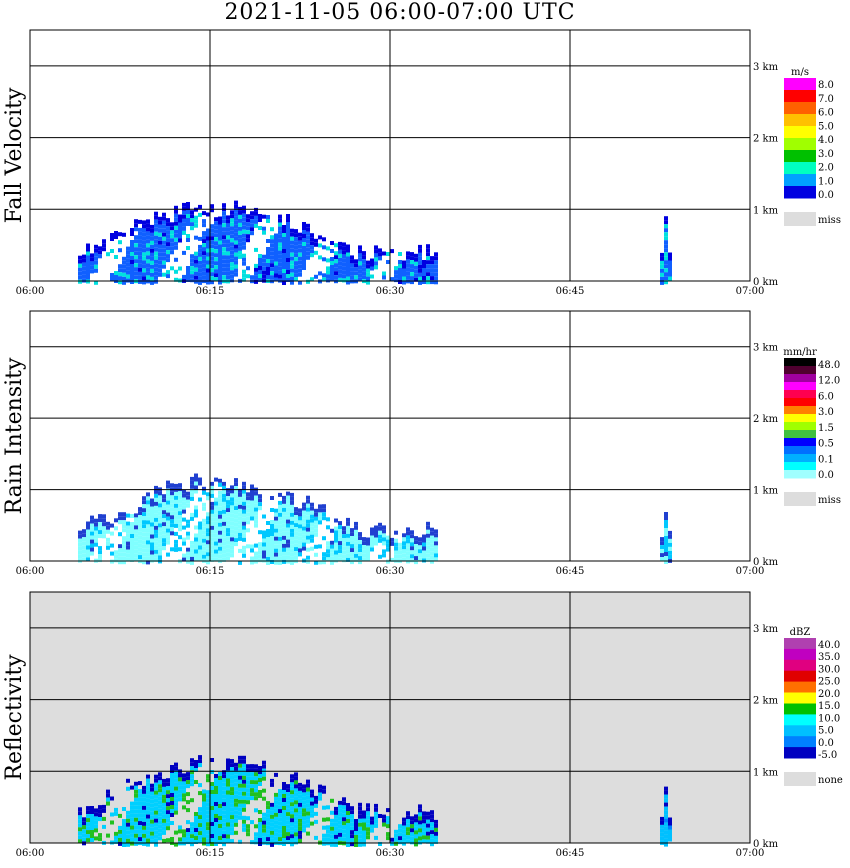 This screenshot has height=868, width=850. I want to click on legend-label: 4.0, so click(826, 140).